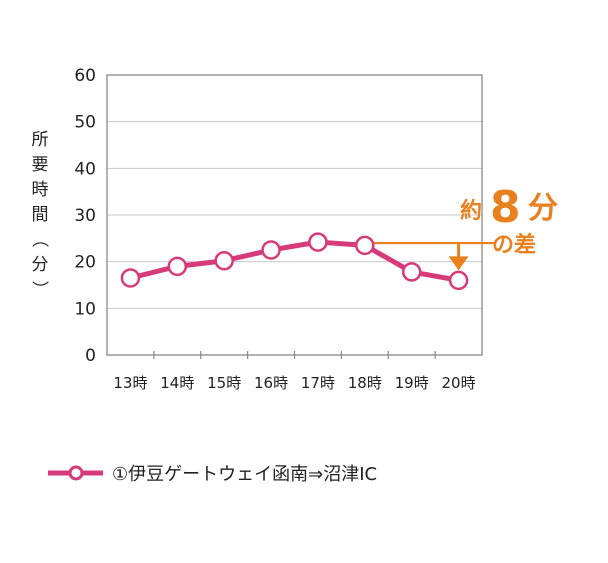  Describe the element at coordinates (40, 190) in the screenshot. I see `y-axis-label-char: 時` at that location.